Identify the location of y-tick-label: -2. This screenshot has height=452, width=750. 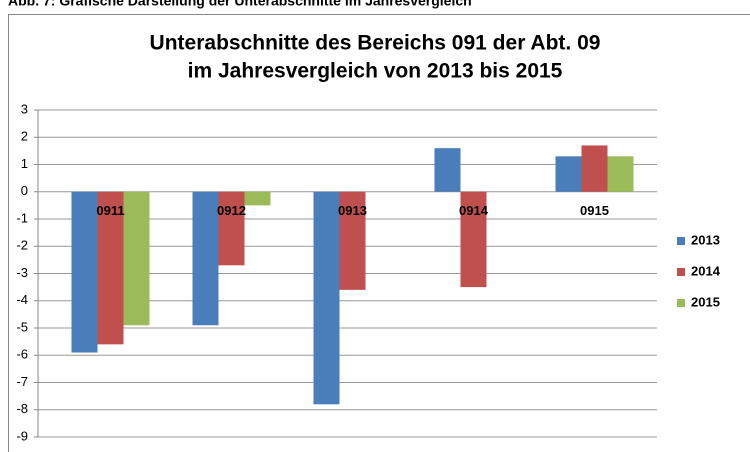
(22, 245).